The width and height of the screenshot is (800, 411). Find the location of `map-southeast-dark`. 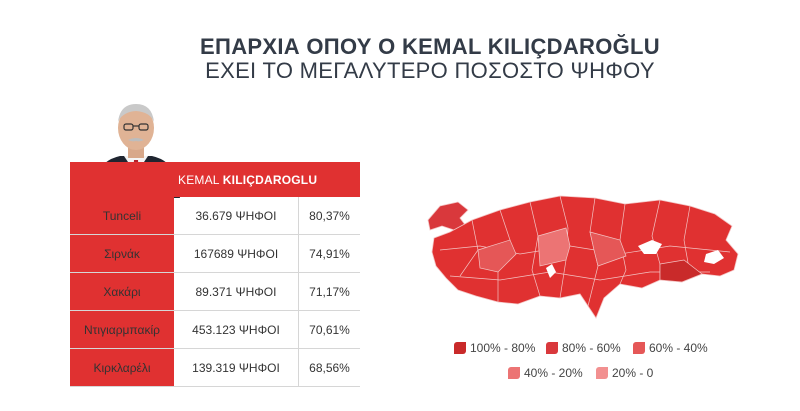

map-southeast-dark is located at coordinates (681, 271).